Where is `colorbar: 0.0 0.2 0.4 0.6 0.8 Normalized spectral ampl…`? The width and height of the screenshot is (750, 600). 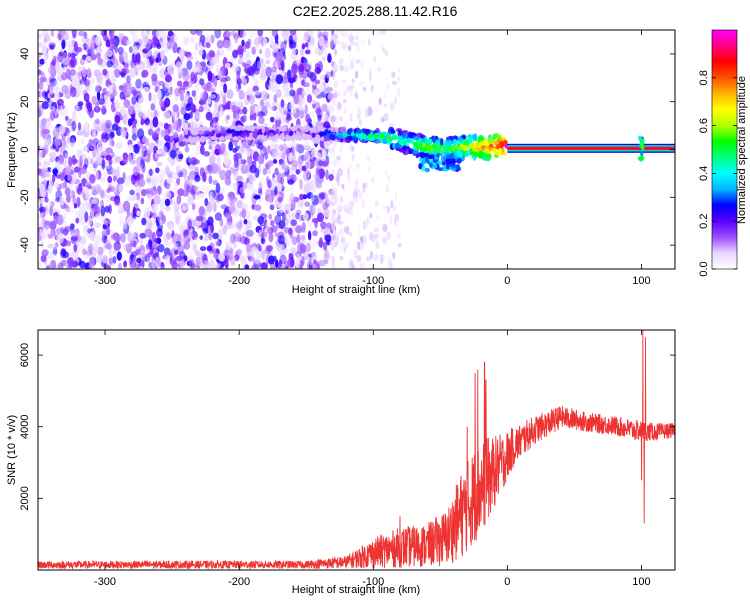
colorbar: 0.0 0.2 0.4 0.6 0.8 Normalized spectral ampl… is located at coordinates (723, 153).